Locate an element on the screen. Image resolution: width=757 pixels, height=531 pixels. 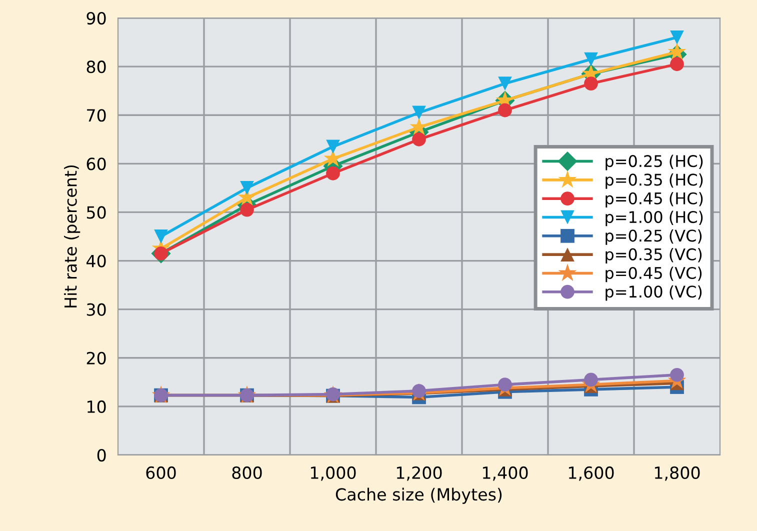
legend-label: p=0.45 (HC) is located at coordinates (654, 200).